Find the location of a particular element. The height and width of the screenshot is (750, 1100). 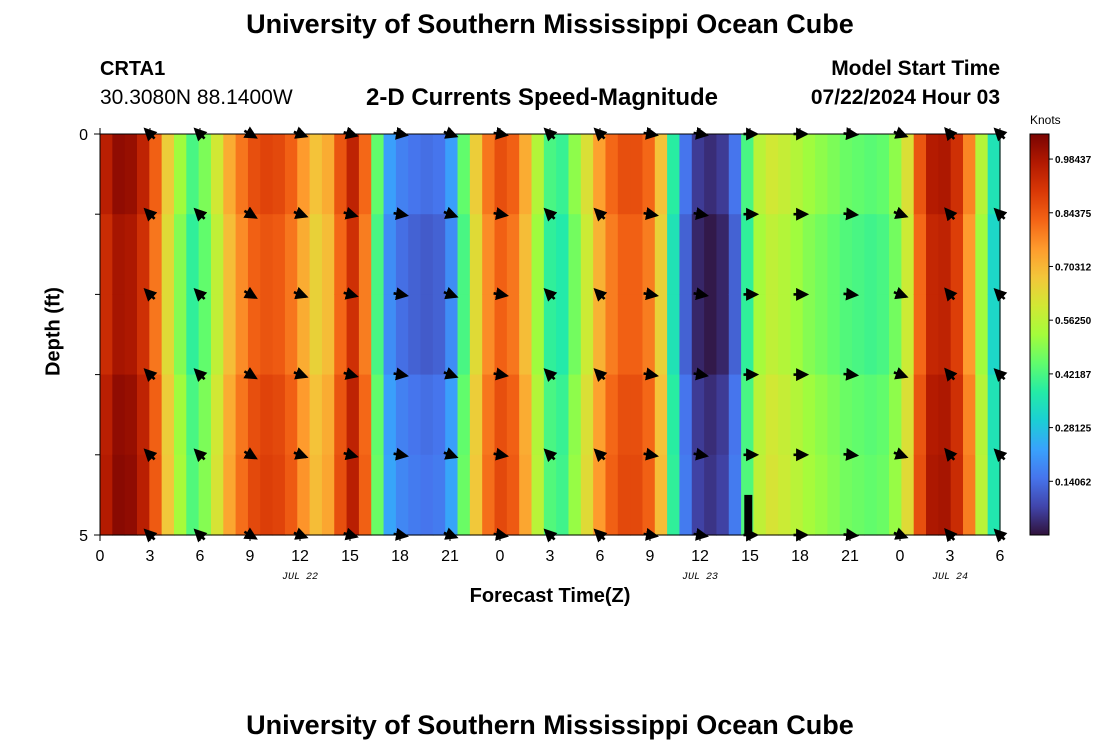

x-axis-label: Forecast Time(Z) is located at coordinates (550, 596).